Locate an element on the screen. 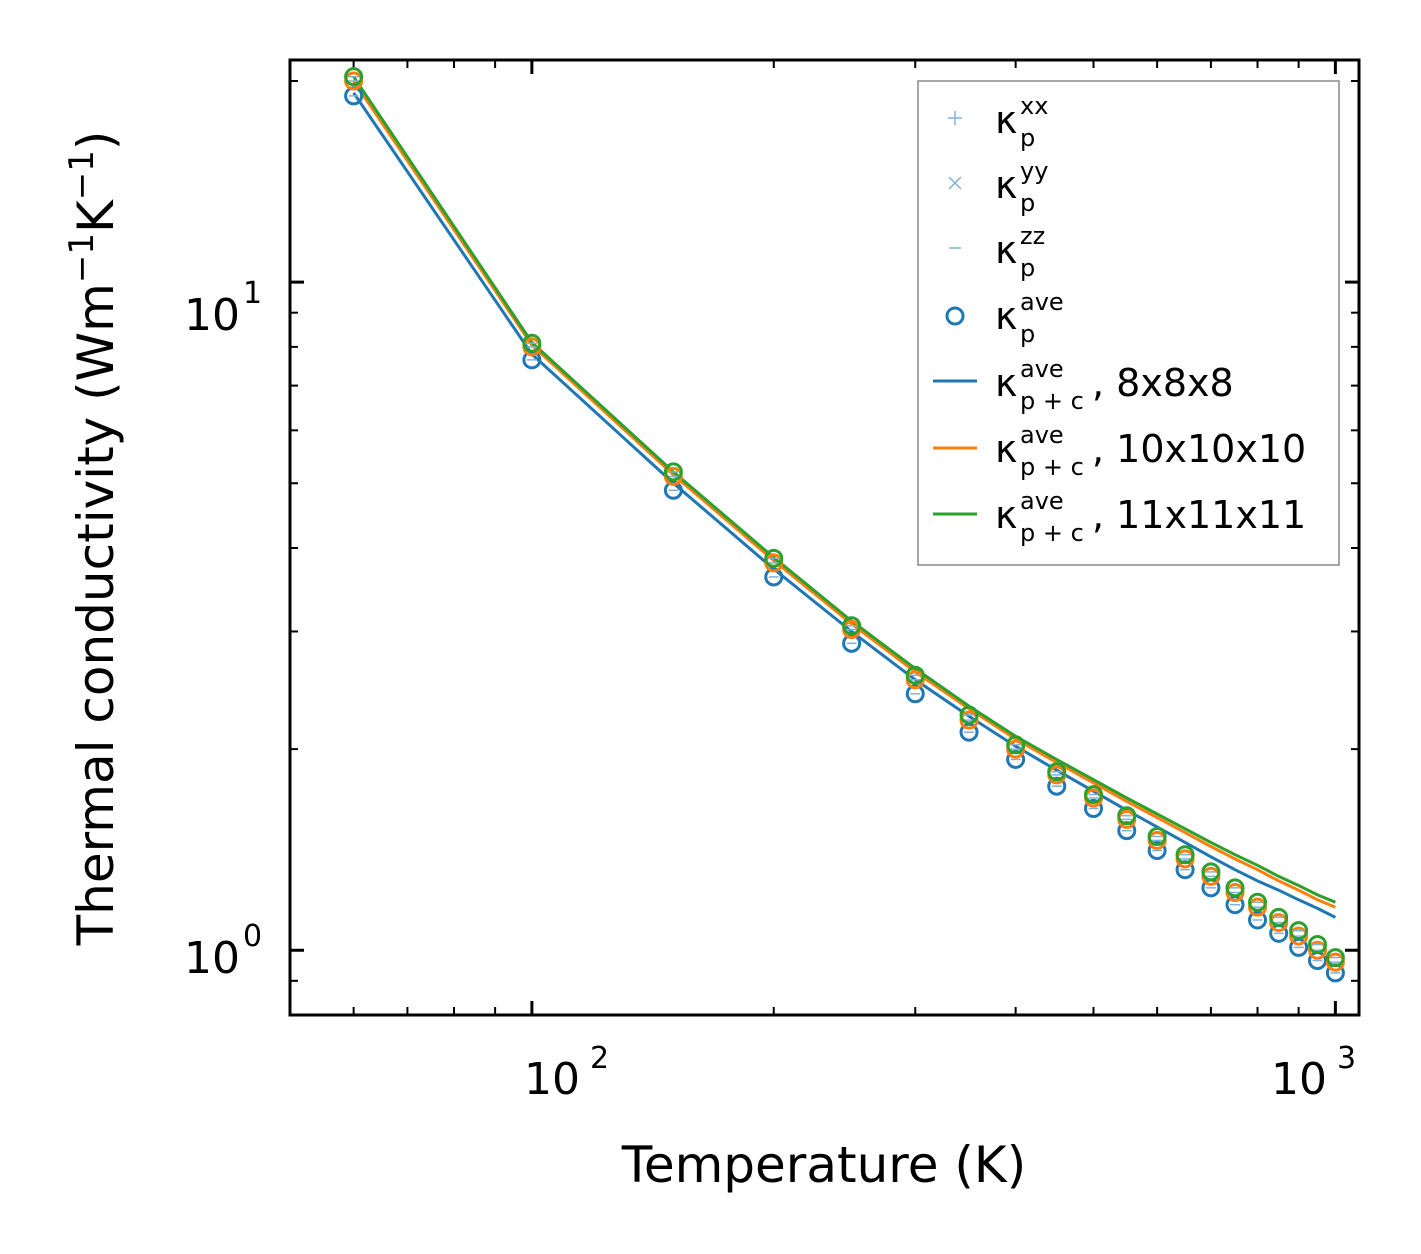 The image size is (1421, 1254). svg-text: 3 is located at coordinates (1346, 1058).